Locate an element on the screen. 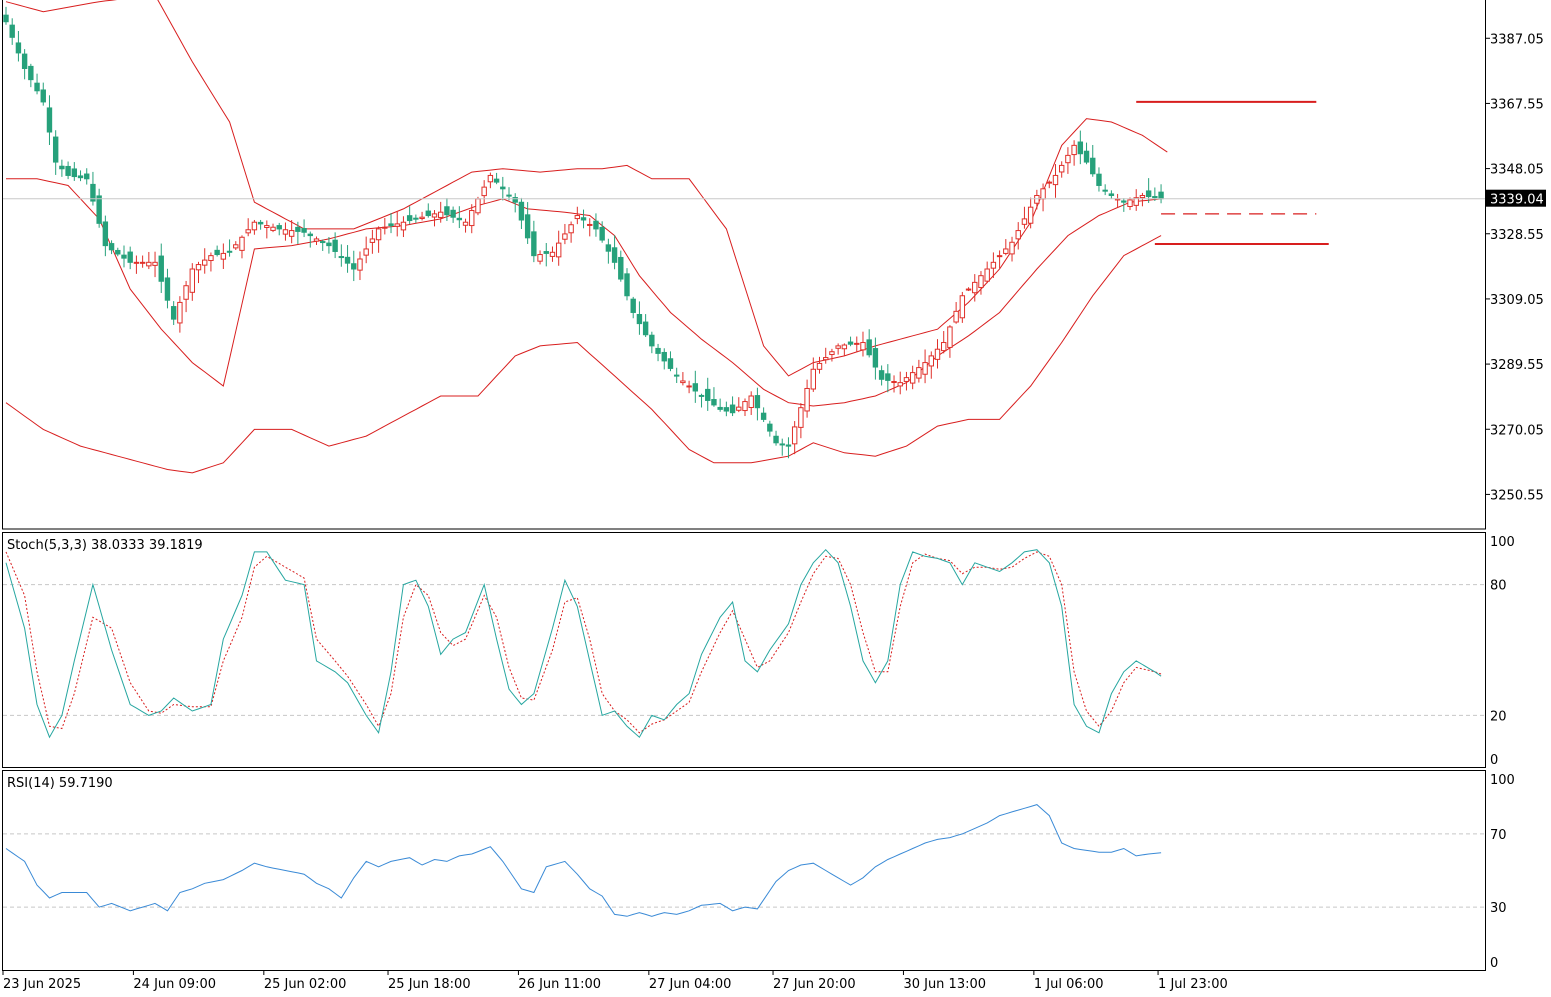 This screenshot has height=997, width=1551. time-tick-label: 1 Jul 23:00 is located at coordinates (1193, 984).